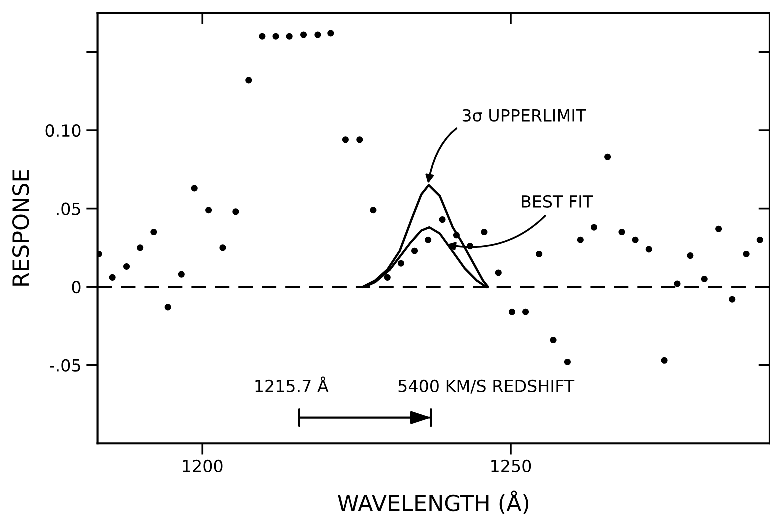  I want to click on x-tick-label: 1200, so click(203, 466).